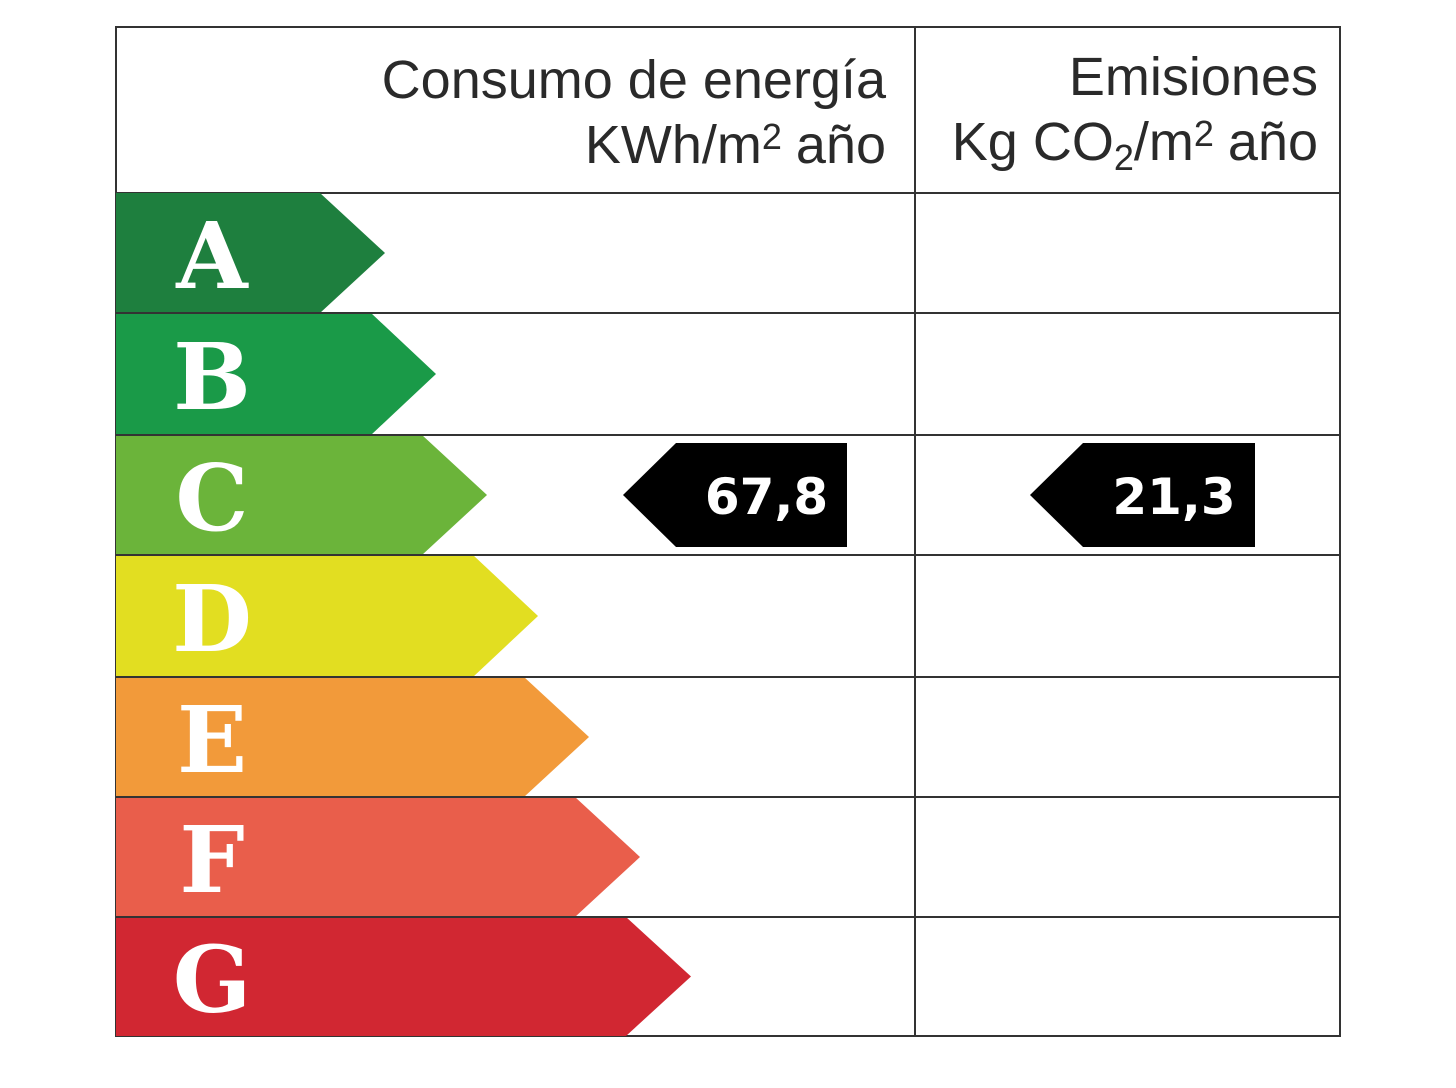 This screenshot has width=1456, height=1088. Describe the element at coordinates (1033, 142) in the screenshot. I see `unit-part: Kg CO` at that location.